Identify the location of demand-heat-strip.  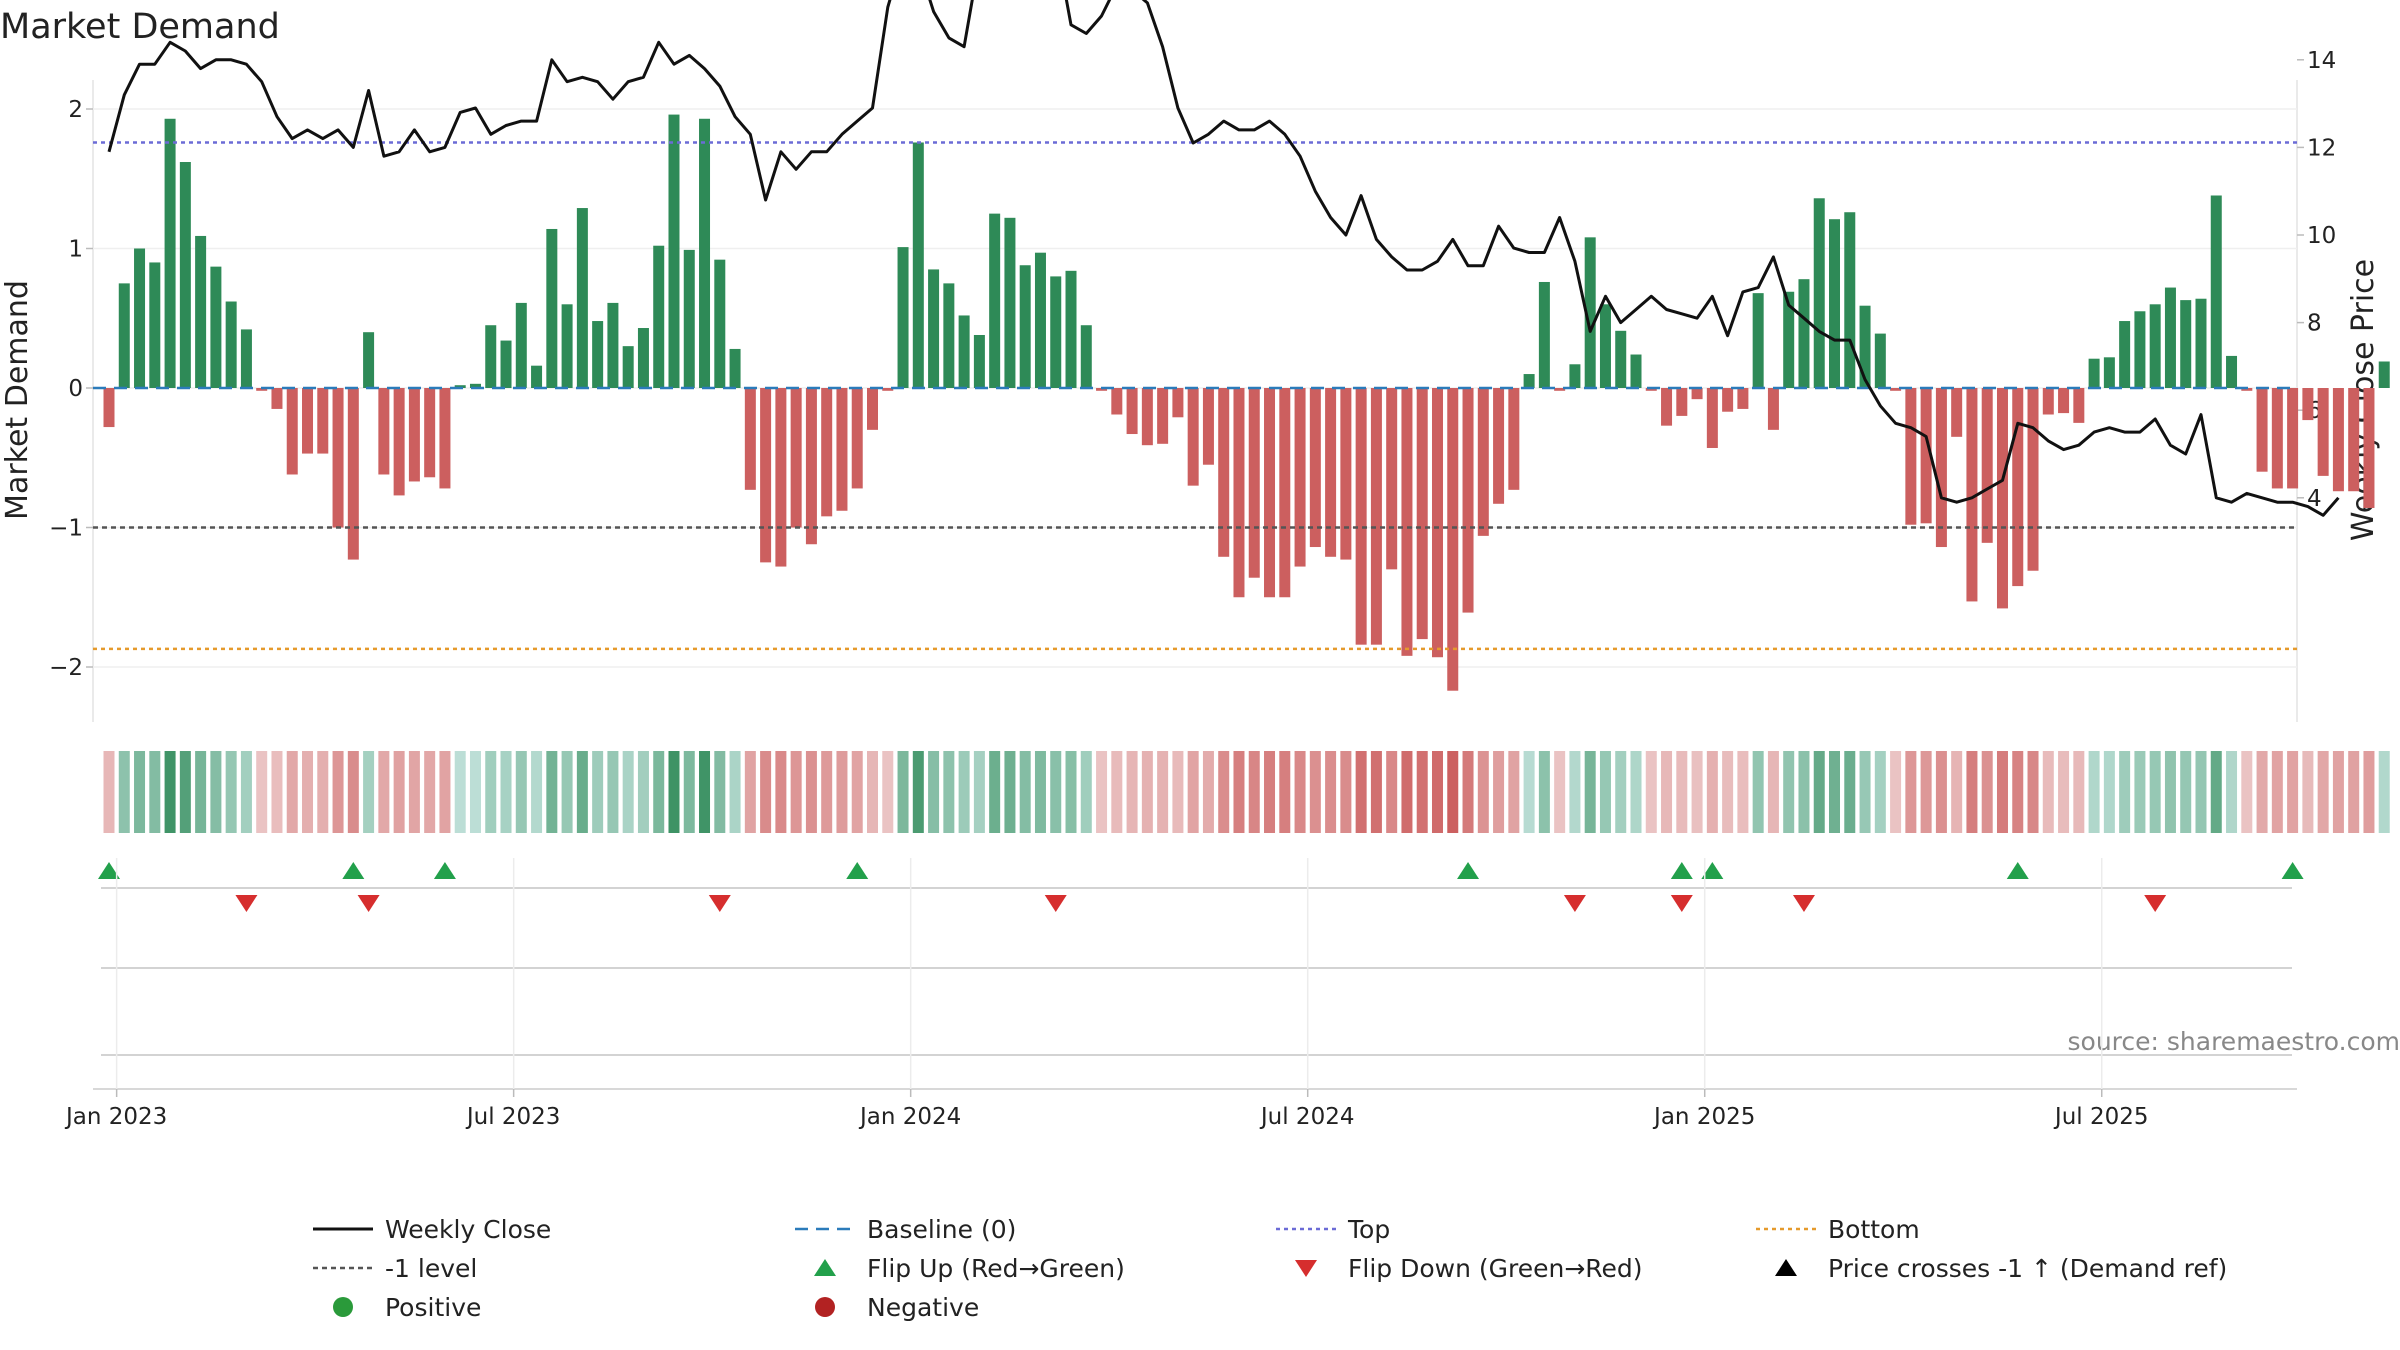
(1246, 792).